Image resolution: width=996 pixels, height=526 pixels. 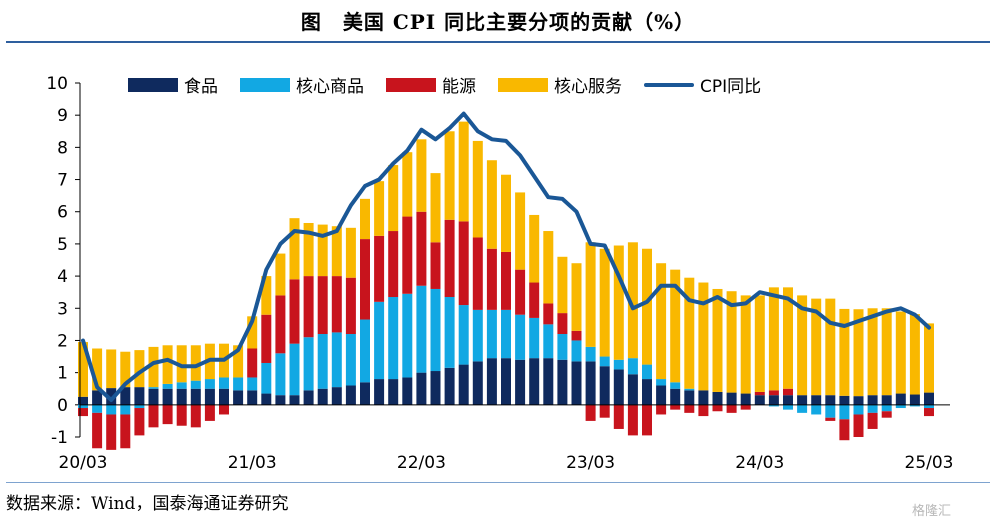 I want to click on source-note: 数据来源：Wind，国泰海通证券研究, so click(x=147, y=504).